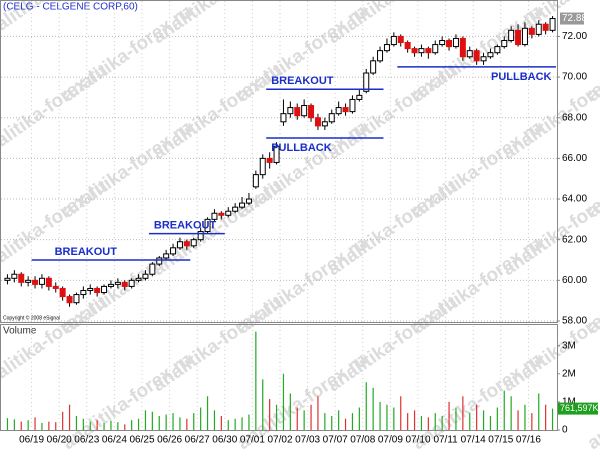 The image size is (600, 457). Describe the element at coordinates (390, 440) in the screenshot. I see `x-tick-label: 07/09` at that location.